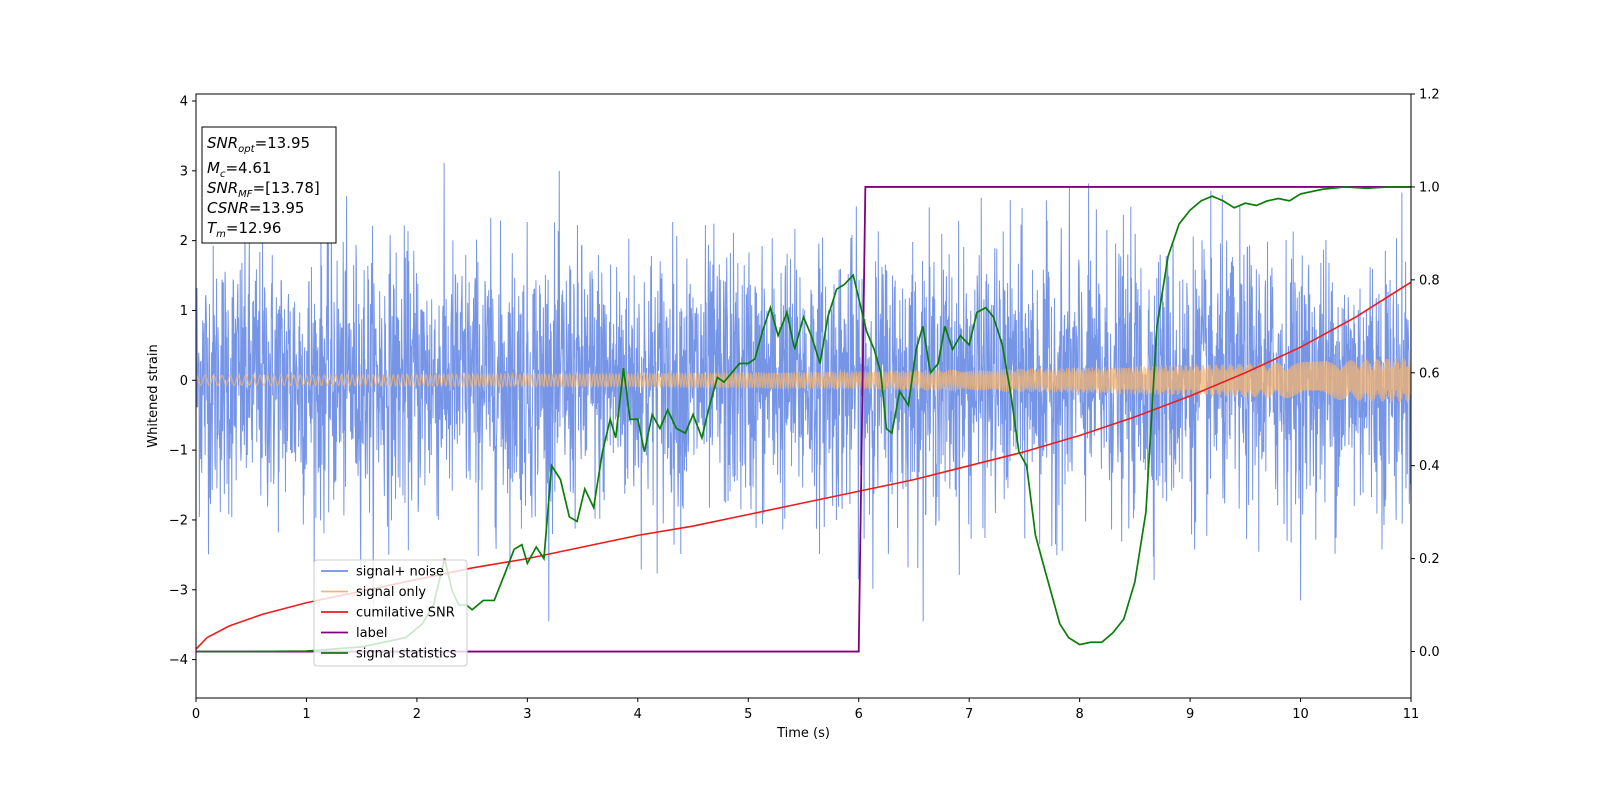 The image size is (1600, 800). Describe the element at coordinates (306, 714) in the screenshot. I see `x-tick-label: 1` at that location.